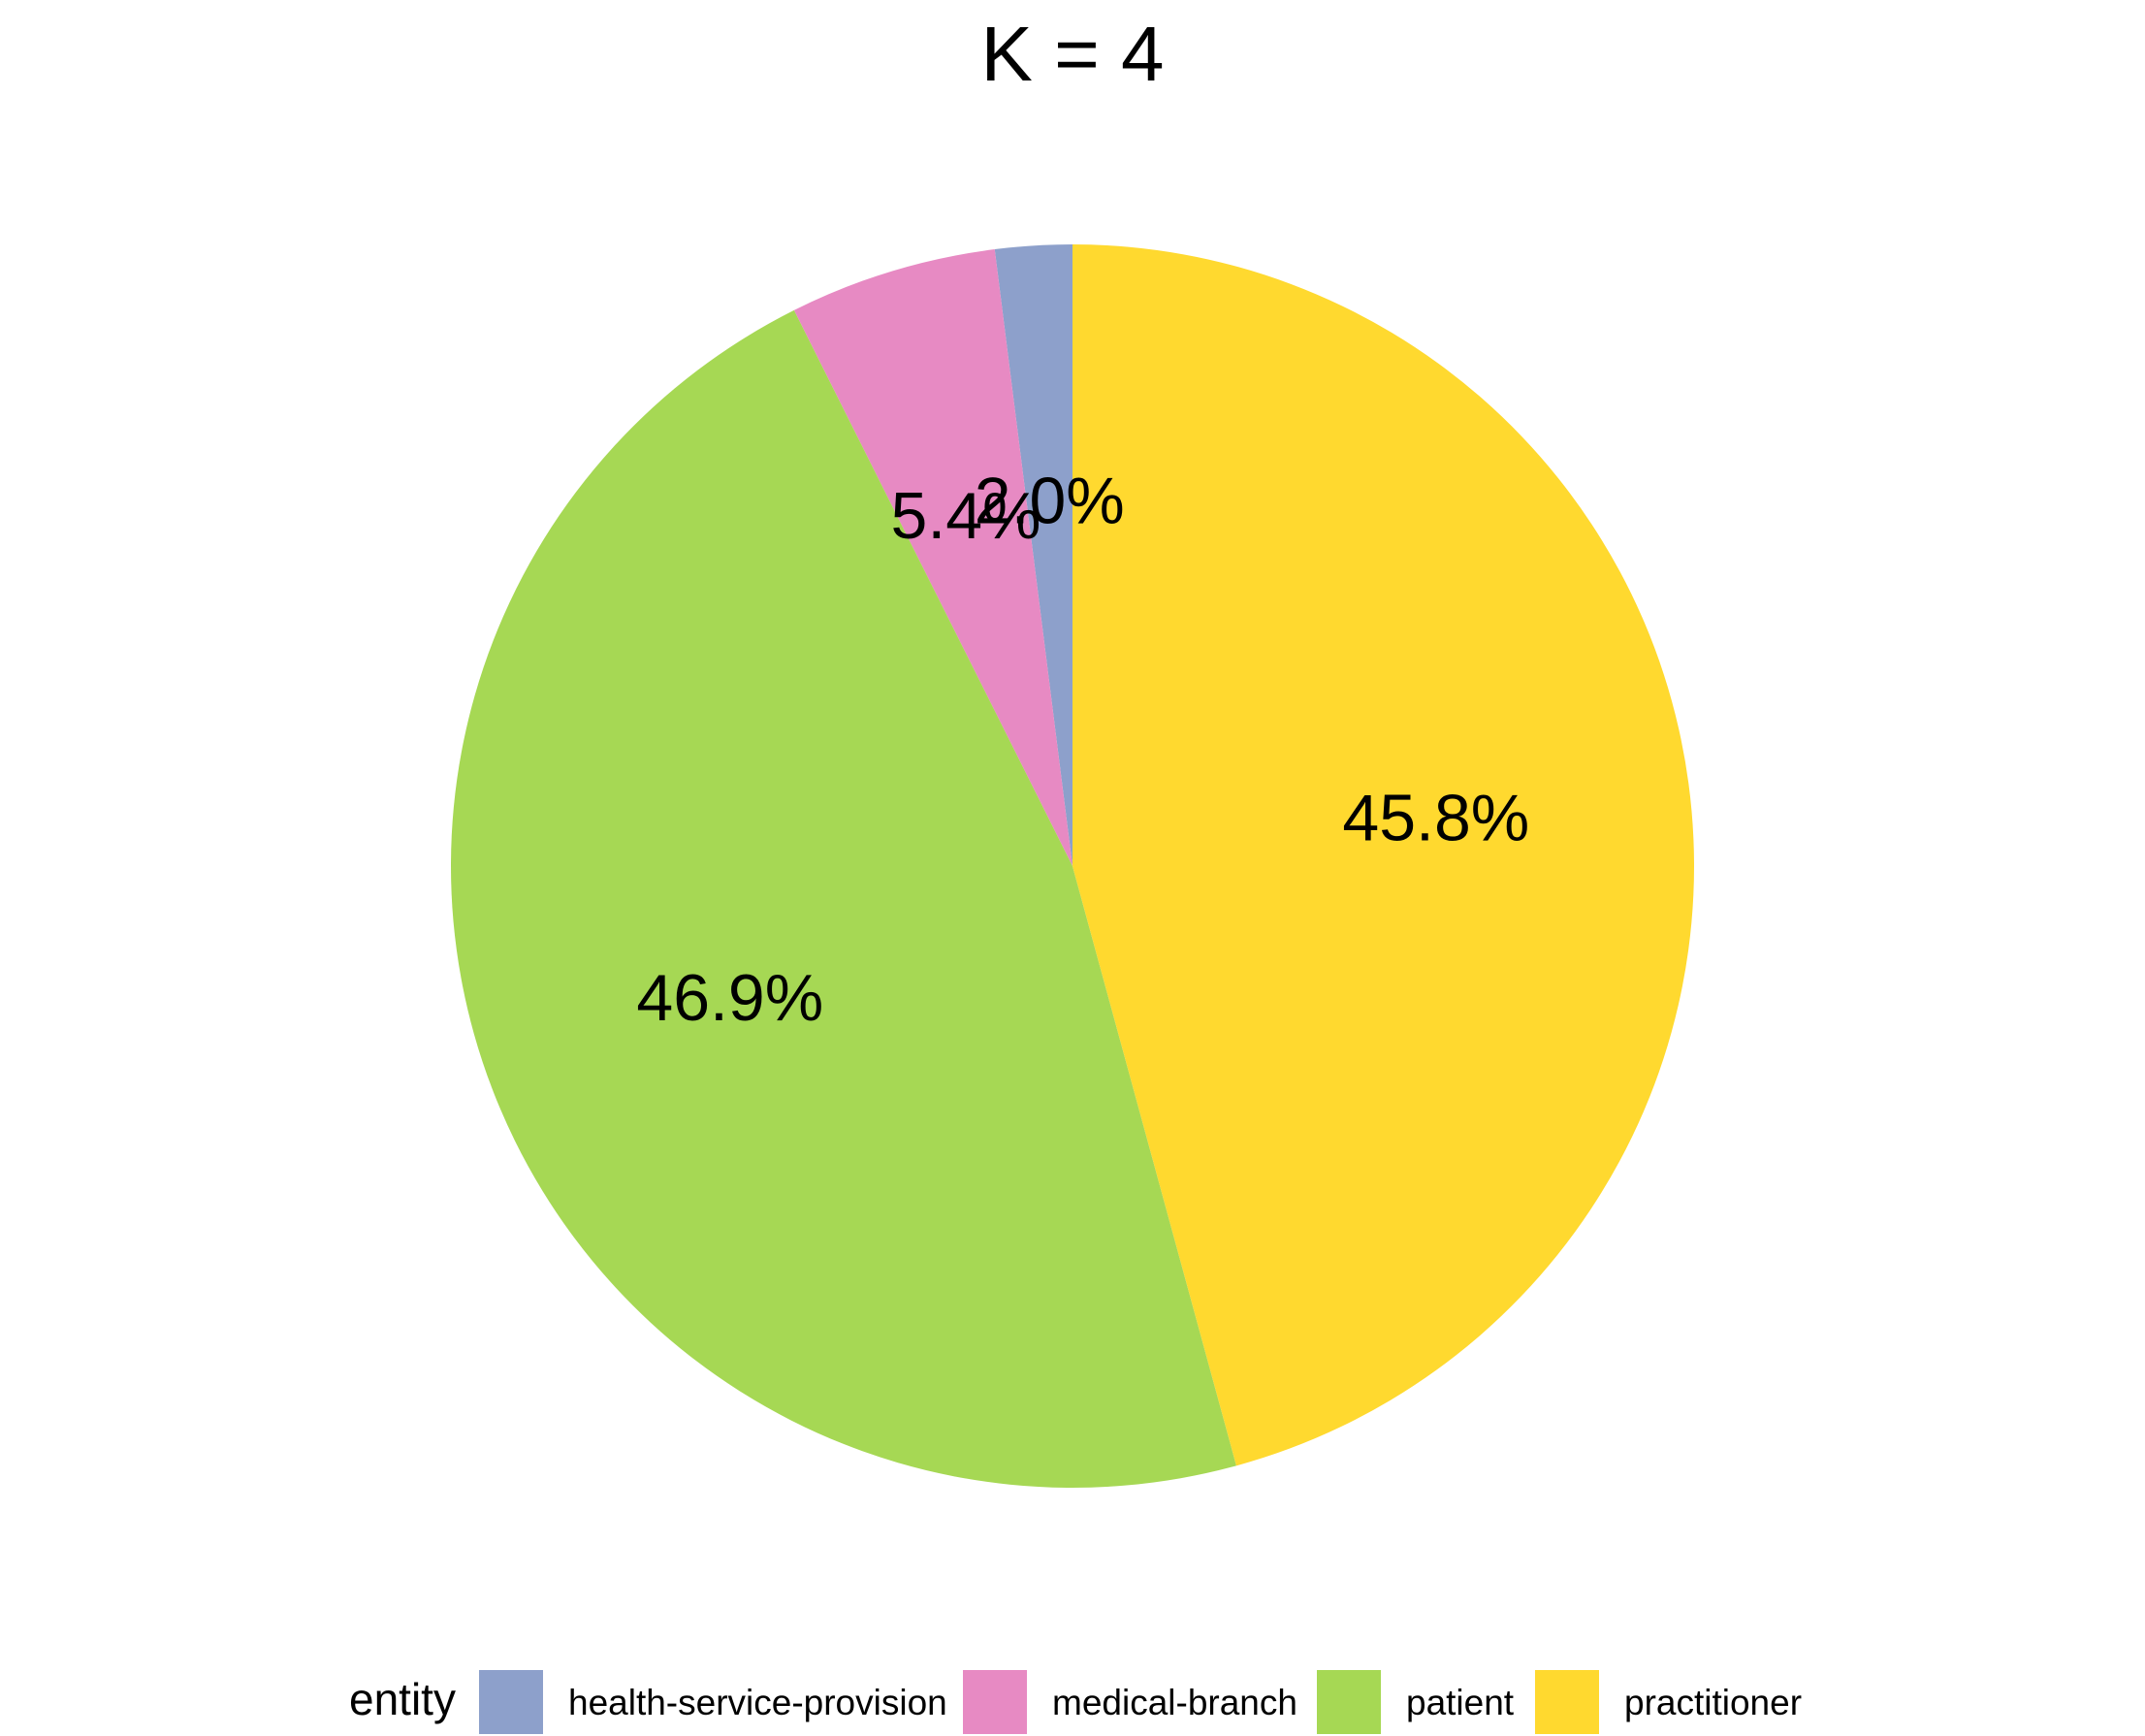 The height and width of the screenshot is (1736, 2145). I want to click on legend-label-health-service-provision: health-service-provision, so click(757, 1702).